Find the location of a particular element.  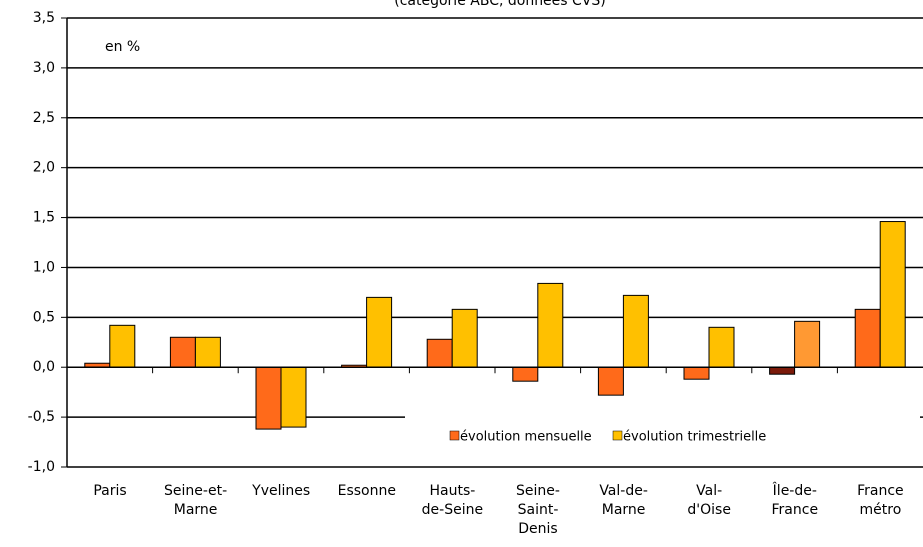

x-tick-label: Seine-et- Marne is located at coordinates (196, 500).